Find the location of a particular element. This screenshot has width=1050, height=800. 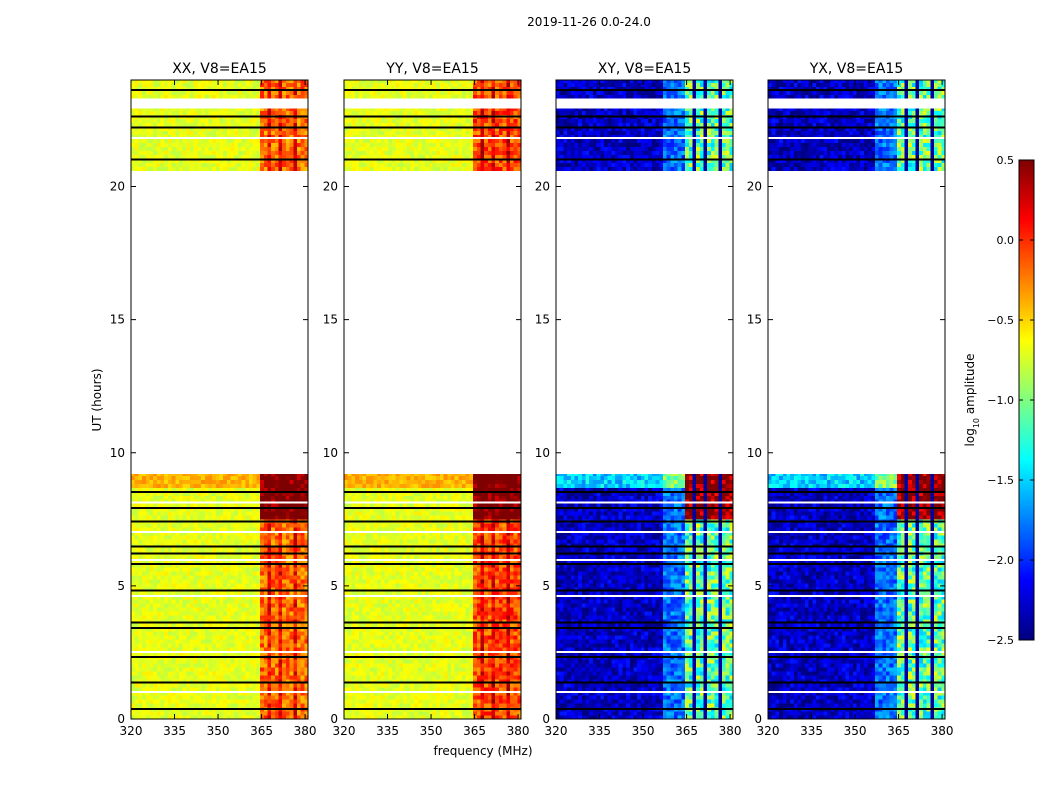

colorbar-label: log10 amplitude is located at coordinates (972, 400).